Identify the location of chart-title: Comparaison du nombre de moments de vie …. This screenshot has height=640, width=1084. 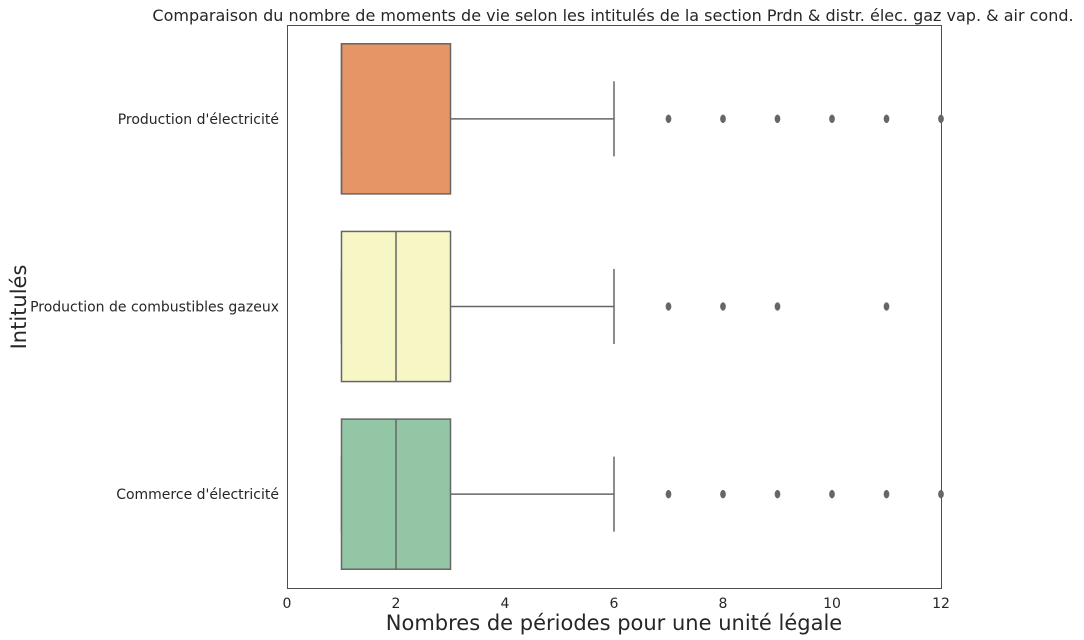
(612, 15).